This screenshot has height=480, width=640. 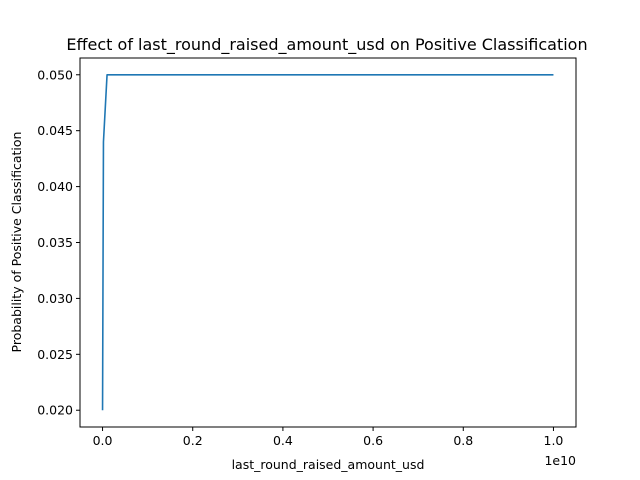 I want to click on x-tick-label: 0.2, so click(x=193, y=440).